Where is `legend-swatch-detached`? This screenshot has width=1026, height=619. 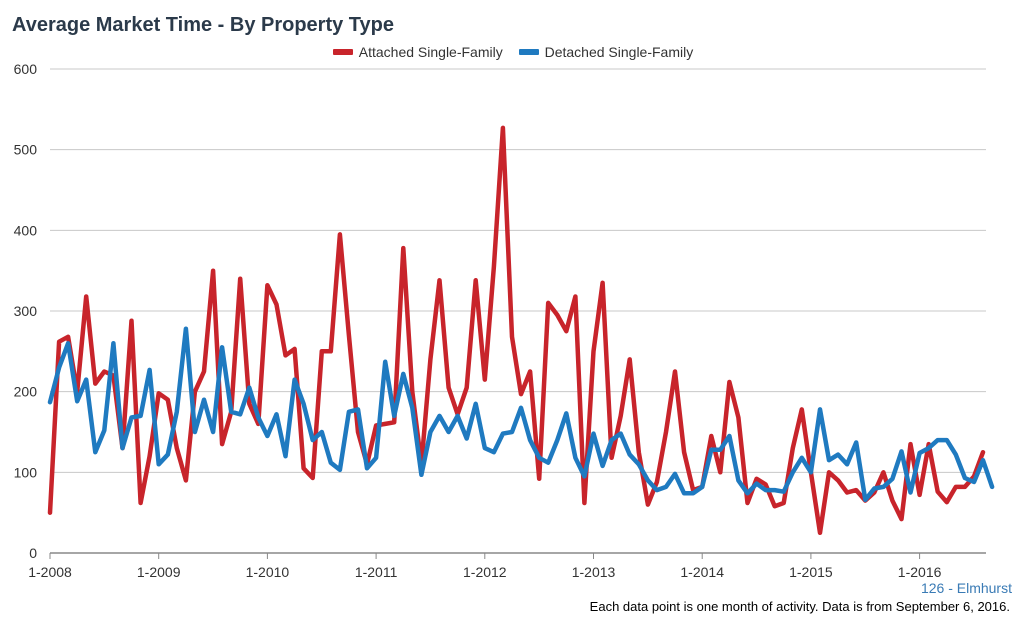 legend-swatch-detached is located at coordinates (528, 52).